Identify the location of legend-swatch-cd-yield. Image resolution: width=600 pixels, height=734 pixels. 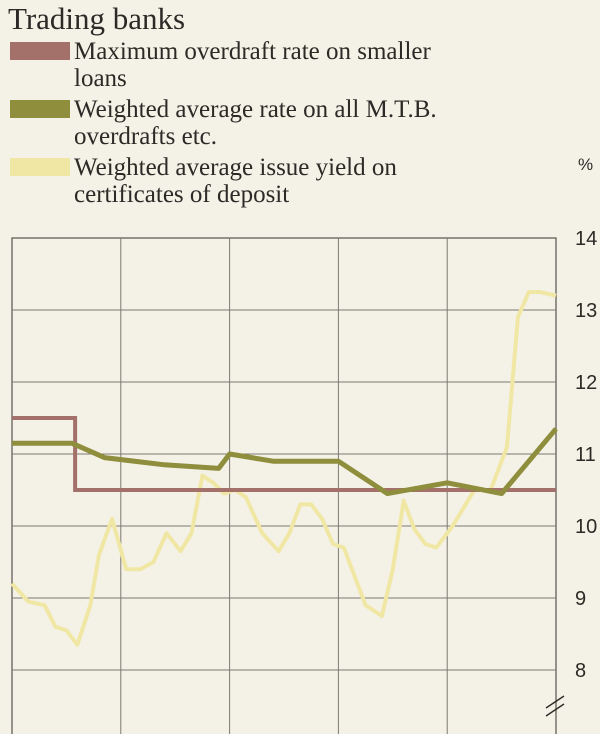
(40, 167).